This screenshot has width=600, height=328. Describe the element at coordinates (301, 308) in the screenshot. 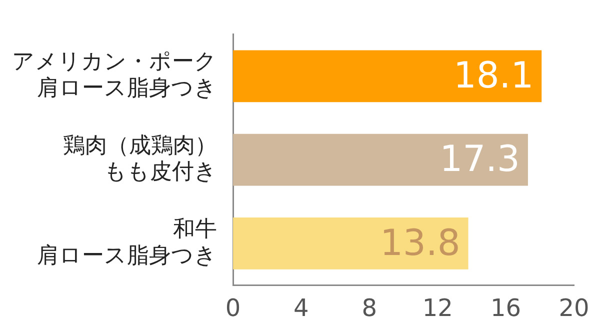

I see `x-tick-label: 4` at that location.